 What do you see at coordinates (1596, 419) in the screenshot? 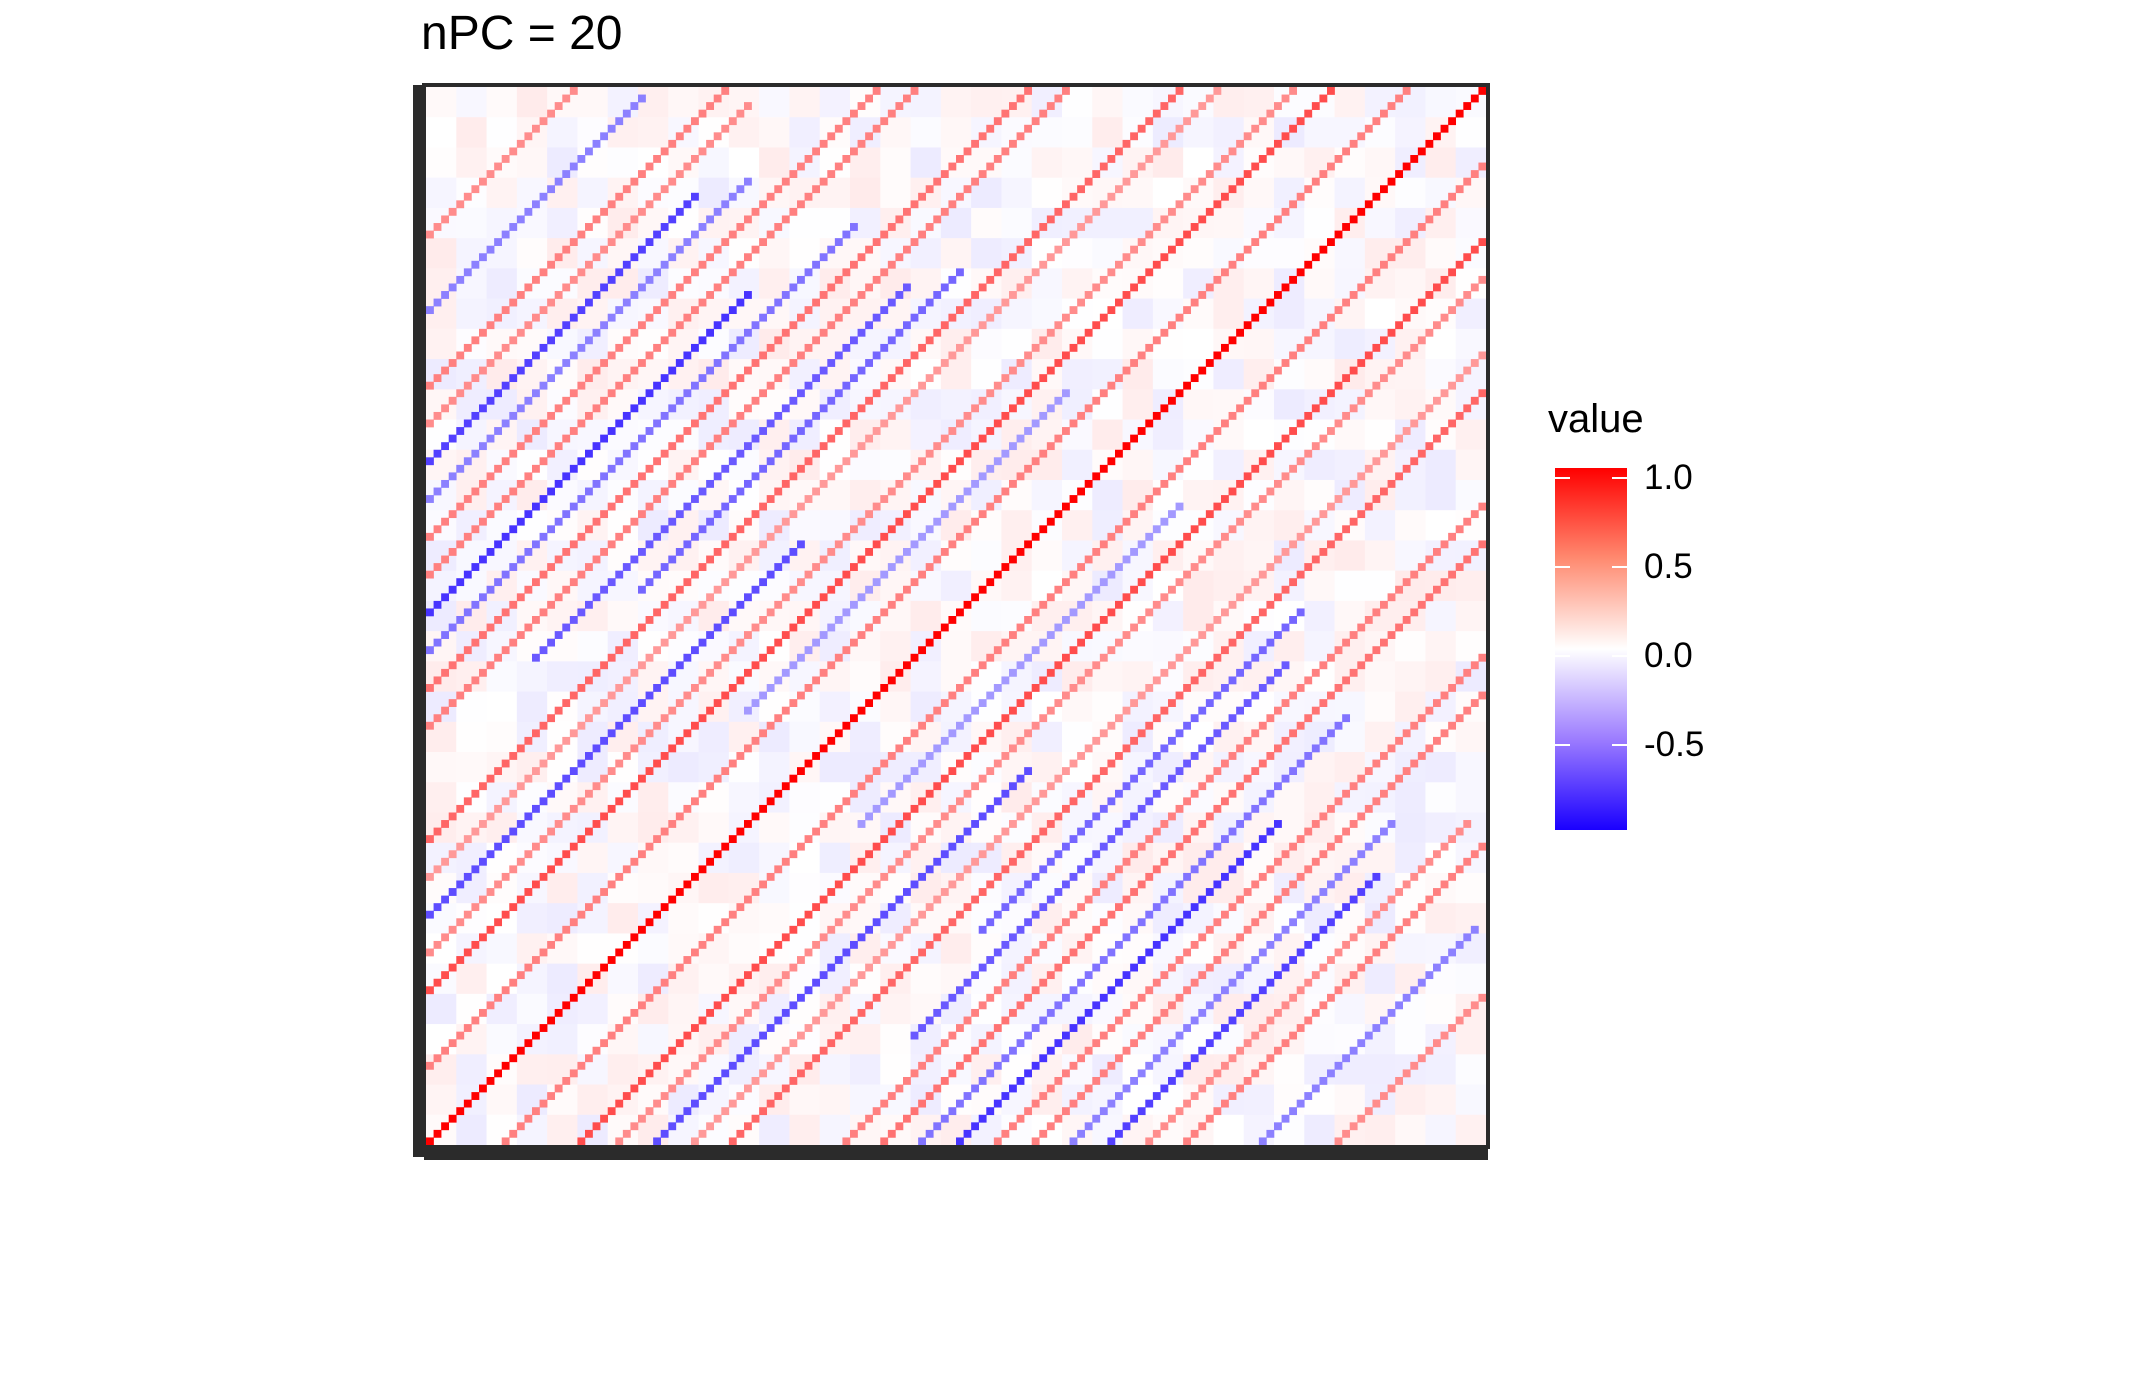
I see `legend-title: value` at bounding box center [1596, 419].